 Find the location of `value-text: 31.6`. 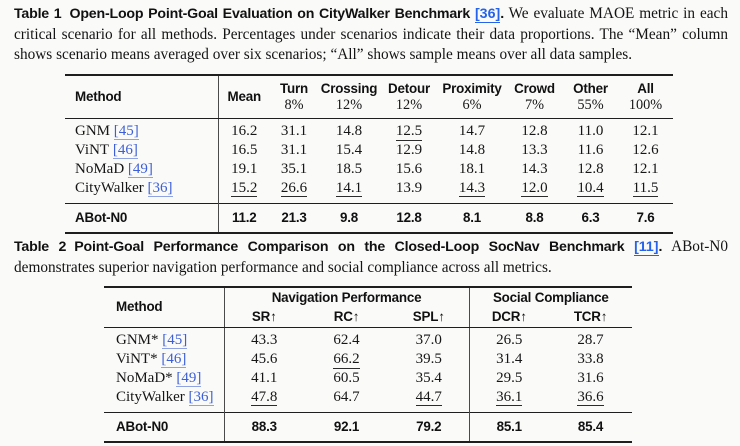

value-text: 31.6 is located at coordinates (590, 378).